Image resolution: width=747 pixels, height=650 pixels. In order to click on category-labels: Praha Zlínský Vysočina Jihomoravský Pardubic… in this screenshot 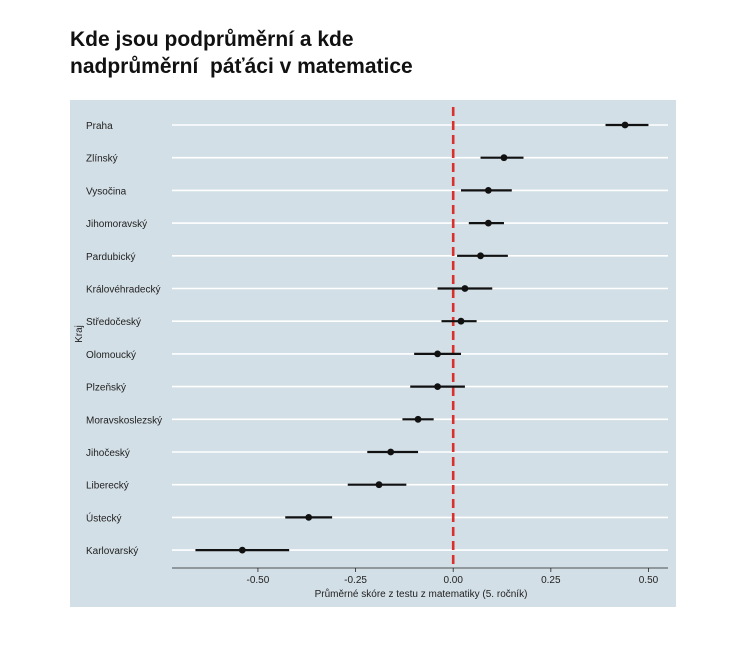, I will do `click(124, 339)`.